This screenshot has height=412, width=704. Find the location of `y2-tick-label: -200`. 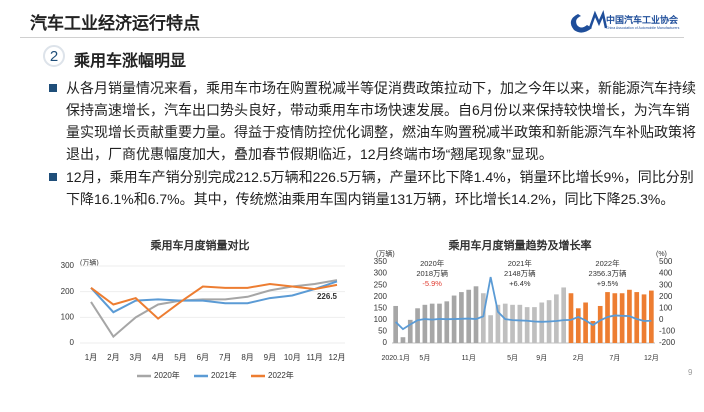

y2-tick-label: -200 is located at coordinates (667, 342).